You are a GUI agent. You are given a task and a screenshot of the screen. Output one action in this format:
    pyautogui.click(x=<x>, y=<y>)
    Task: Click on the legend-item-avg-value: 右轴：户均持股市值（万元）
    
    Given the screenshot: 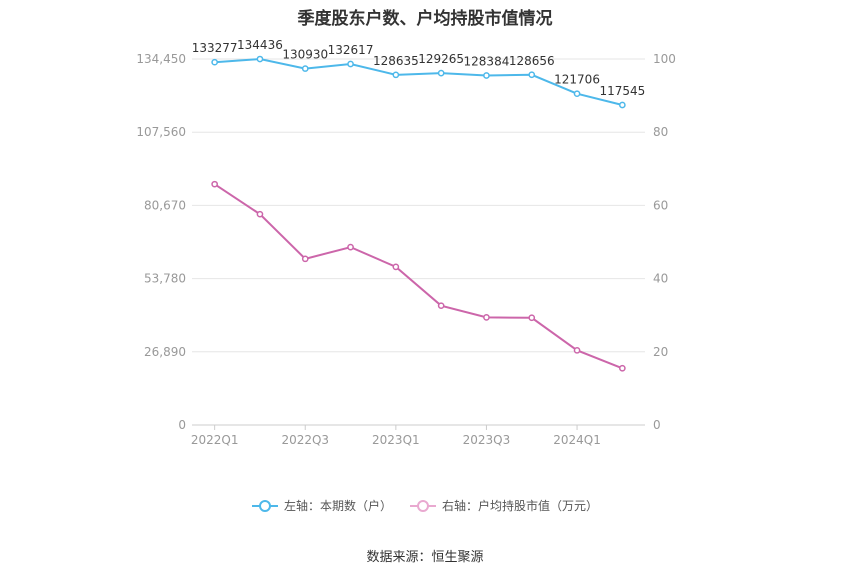 What is the action you would take?
    pyautogui.click(x=504, y=505)
    